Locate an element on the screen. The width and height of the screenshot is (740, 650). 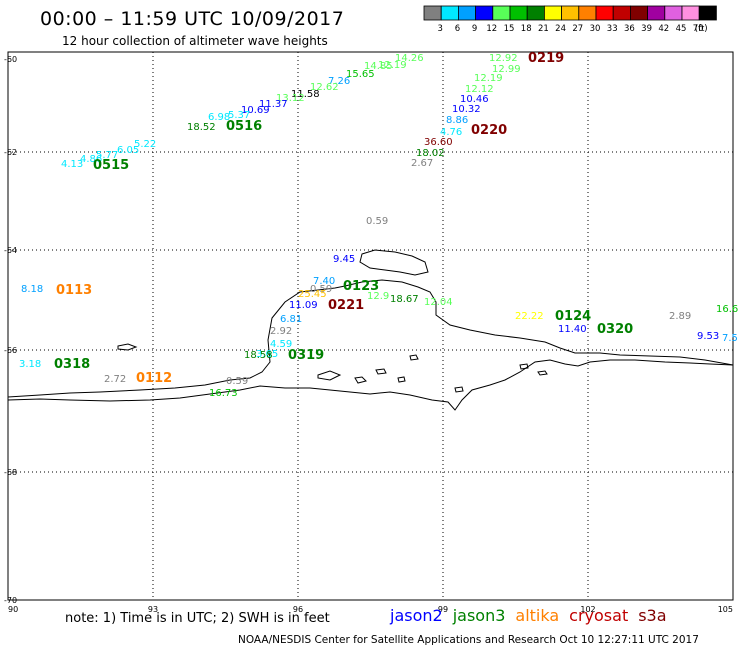
pass-time-label: 0220 is located at coordinates (489, 130).